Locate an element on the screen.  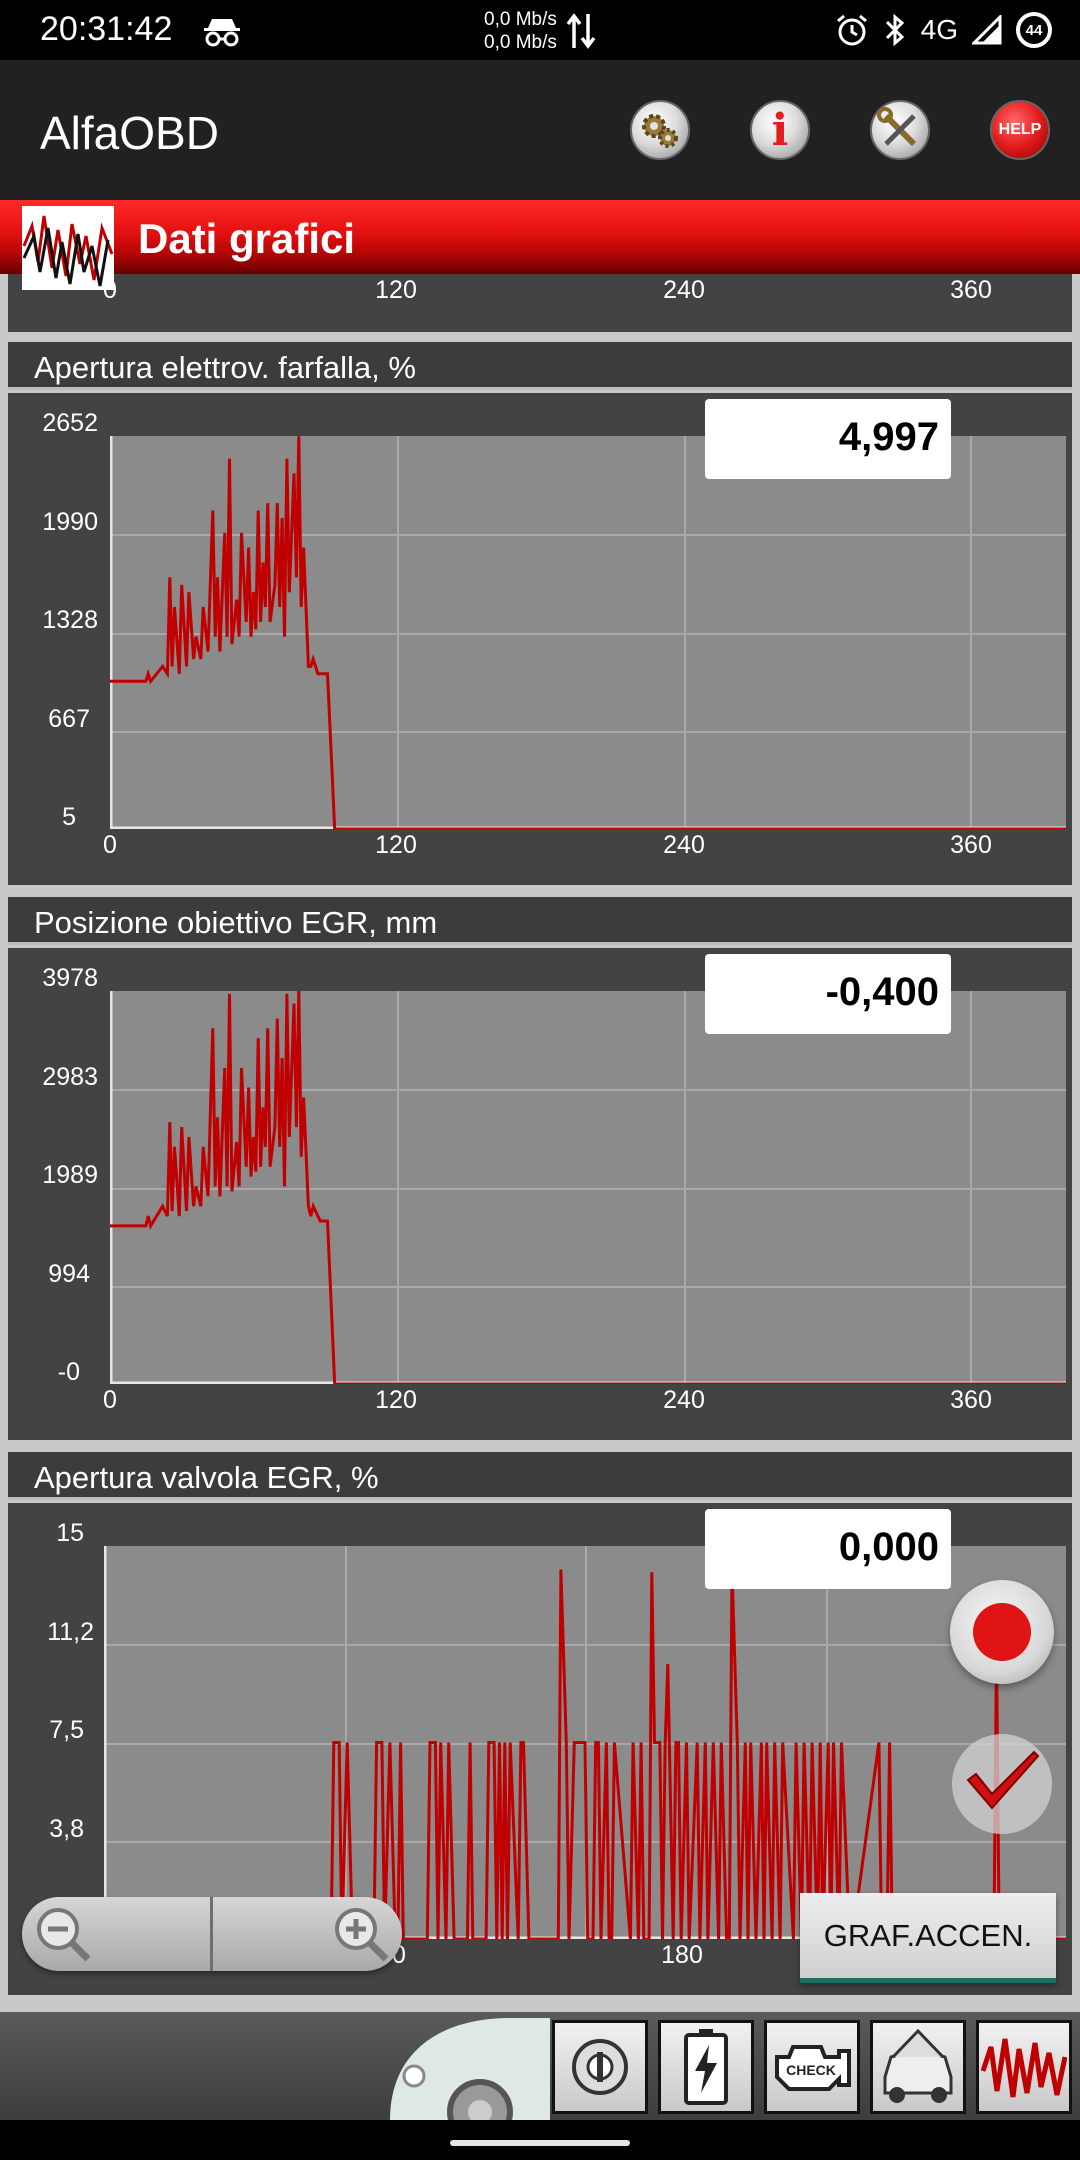
y-tick: 1990 is located at coordinates (70, 522).